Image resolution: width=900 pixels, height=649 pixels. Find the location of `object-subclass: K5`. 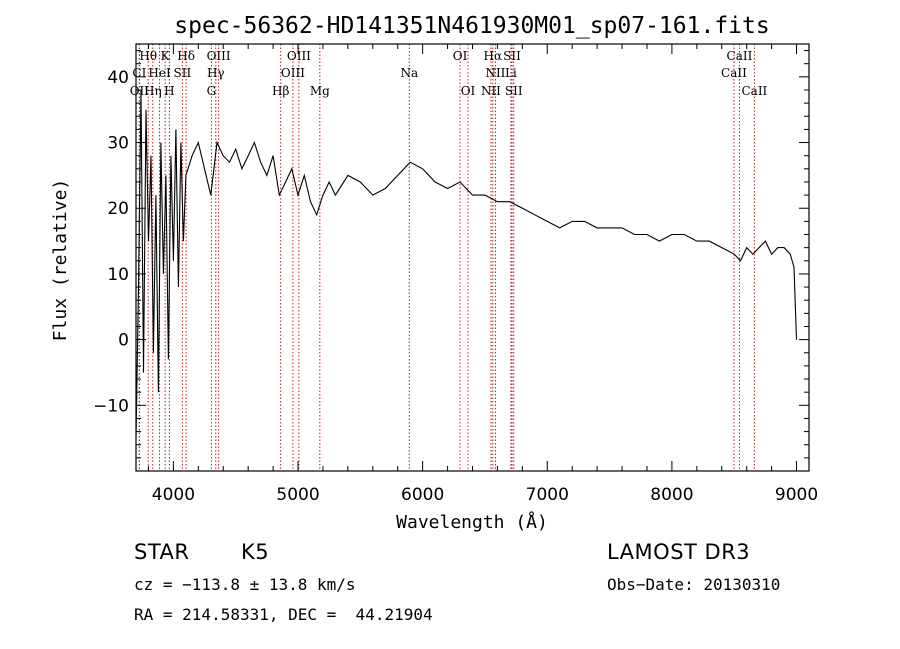

object-subclass: K5 is located at coordinates (255, 552).